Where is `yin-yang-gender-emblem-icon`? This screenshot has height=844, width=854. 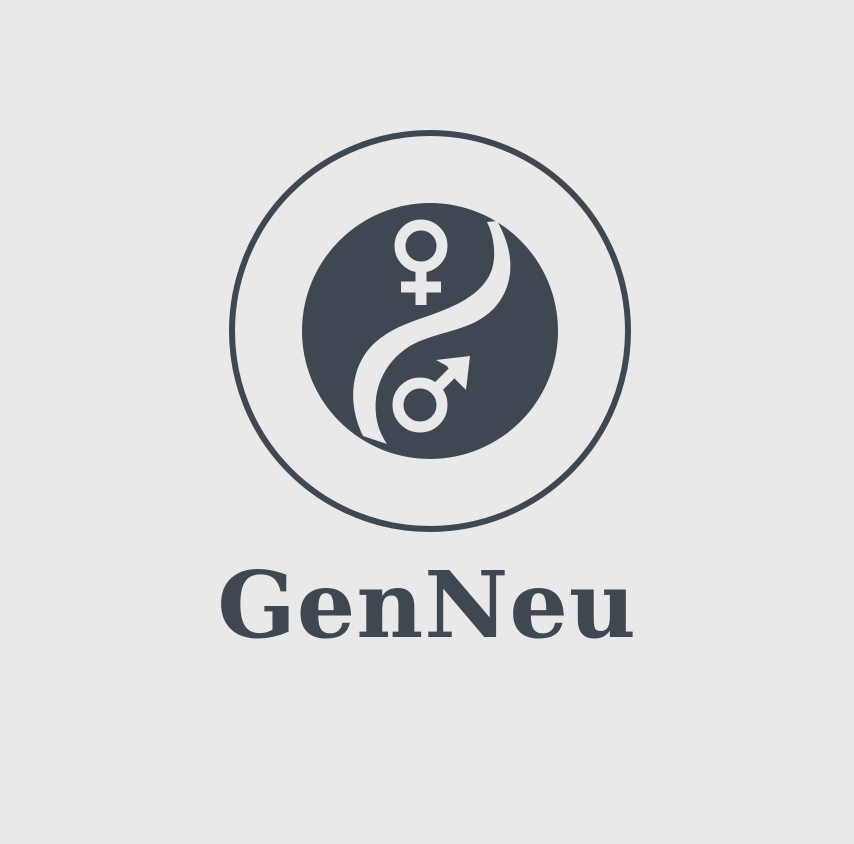
yin-yang-gender-emblem-icon is located at coordinates (430, 331).